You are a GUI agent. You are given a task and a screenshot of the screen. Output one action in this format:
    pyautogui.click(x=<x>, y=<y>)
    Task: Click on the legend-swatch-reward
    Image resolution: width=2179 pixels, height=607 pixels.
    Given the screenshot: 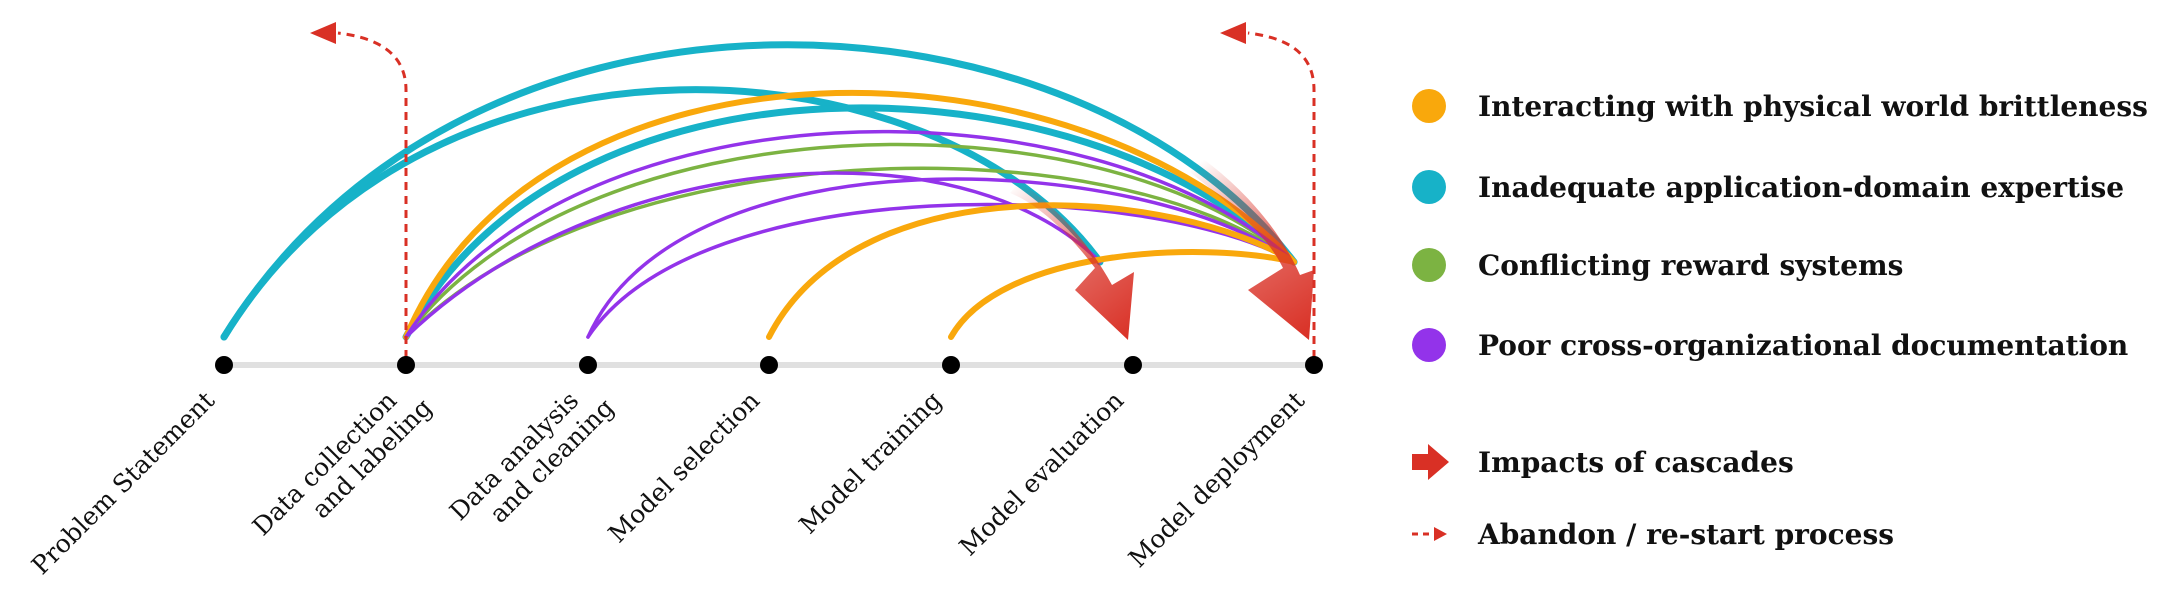 What is the action you would take?
    pyautogui.click(x=1429, y=265)
    